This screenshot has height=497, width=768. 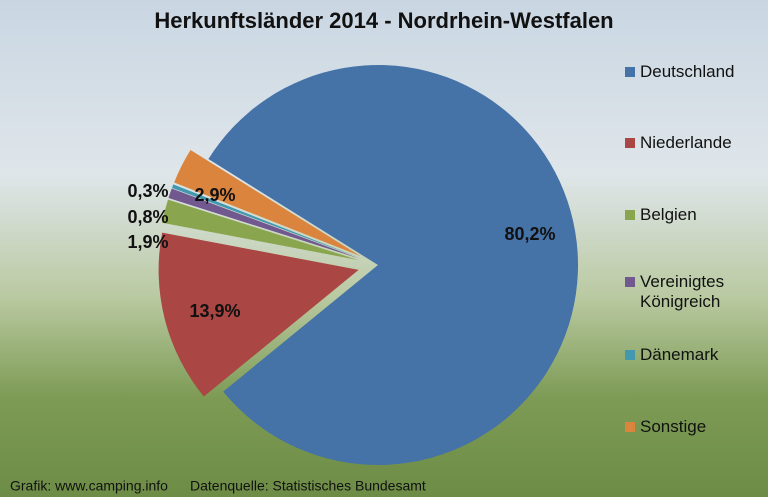 I want to click on data-label: 1,9%, so click(x=147, y=242).